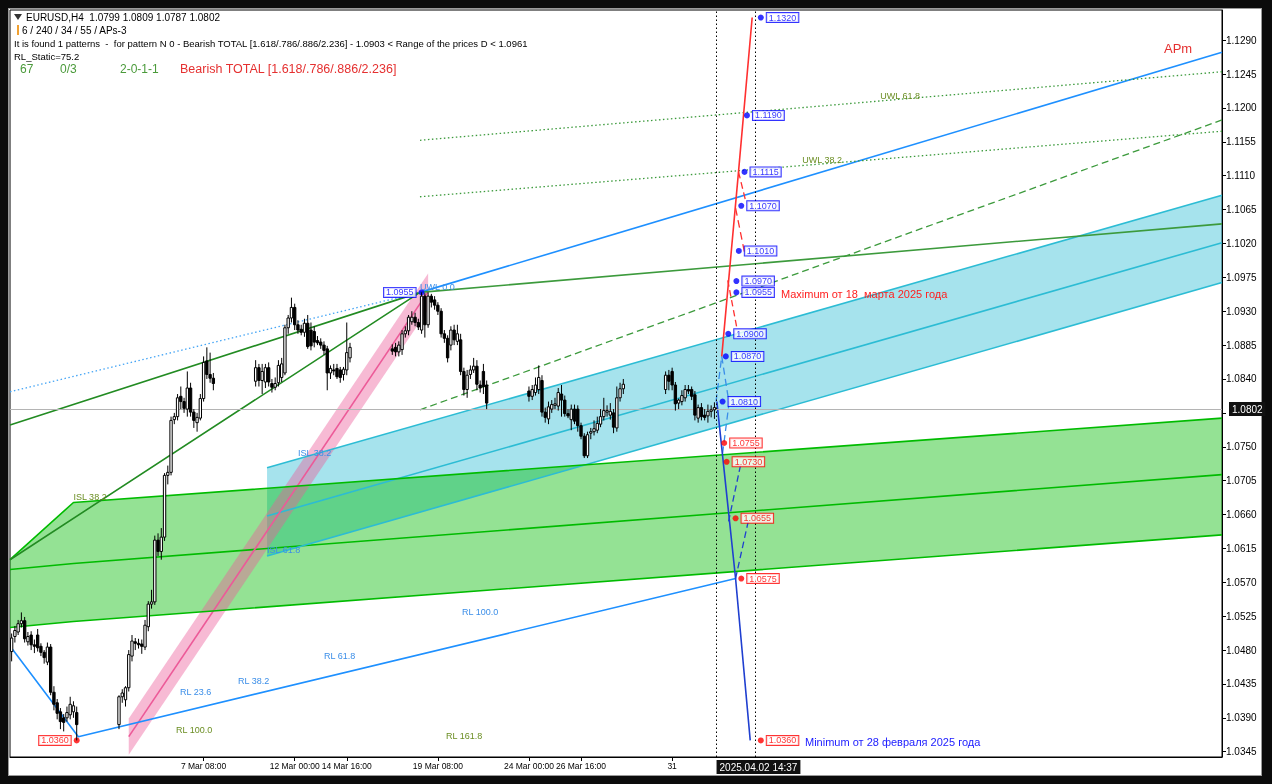 The height and width of the screenshot is (784, 1272). I want to click on x-tick-label: 31, so click(672, 765).